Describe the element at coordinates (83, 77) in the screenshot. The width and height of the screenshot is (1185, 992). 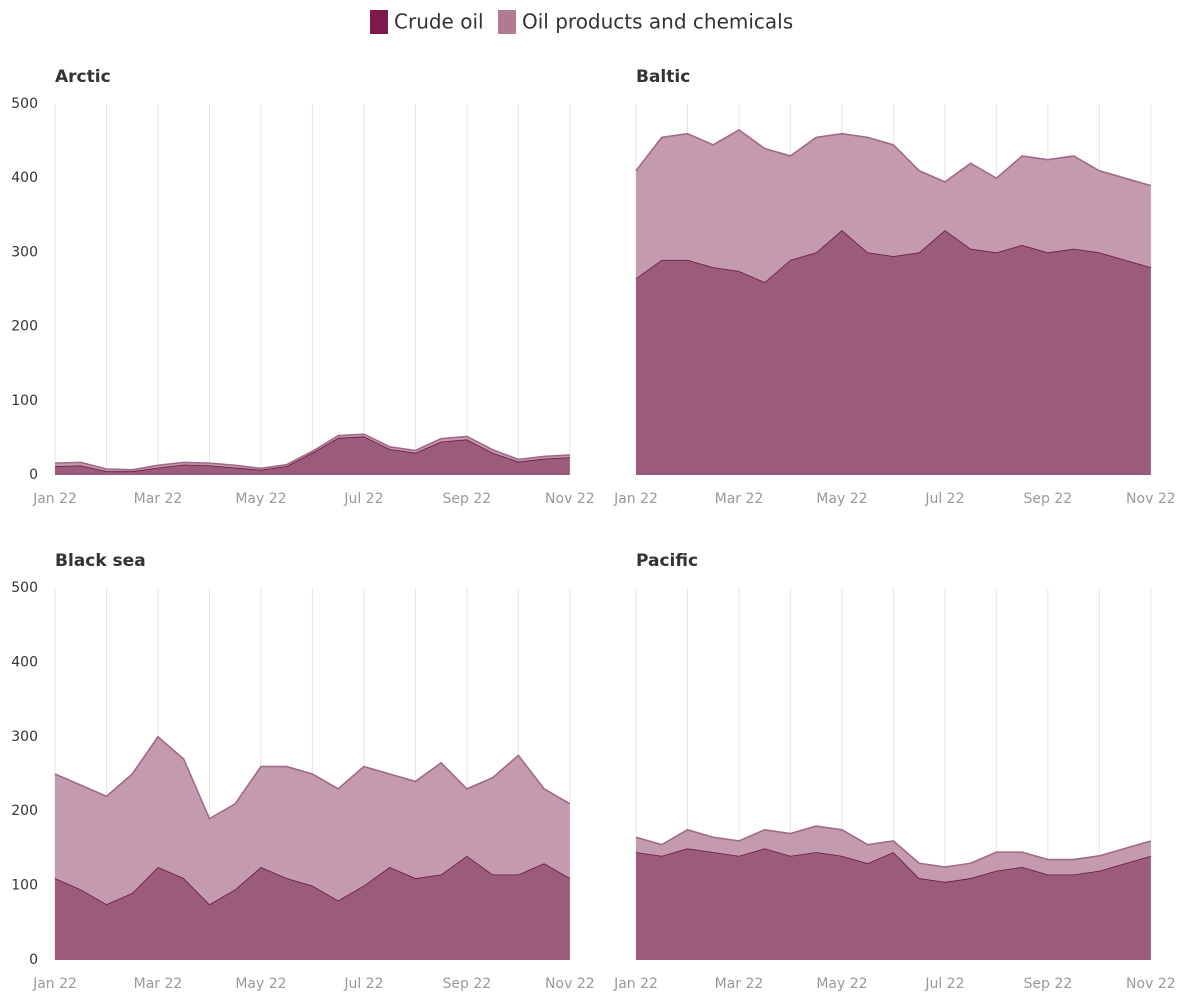
I see `panel-title: Arctic` at that location.